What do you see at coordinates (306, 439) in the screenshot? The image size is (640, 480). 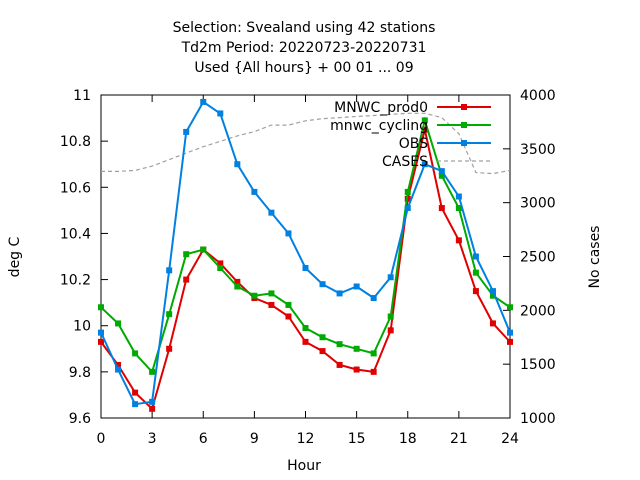 I see `x-tick-label: 12` at bounding box center [306, 439].